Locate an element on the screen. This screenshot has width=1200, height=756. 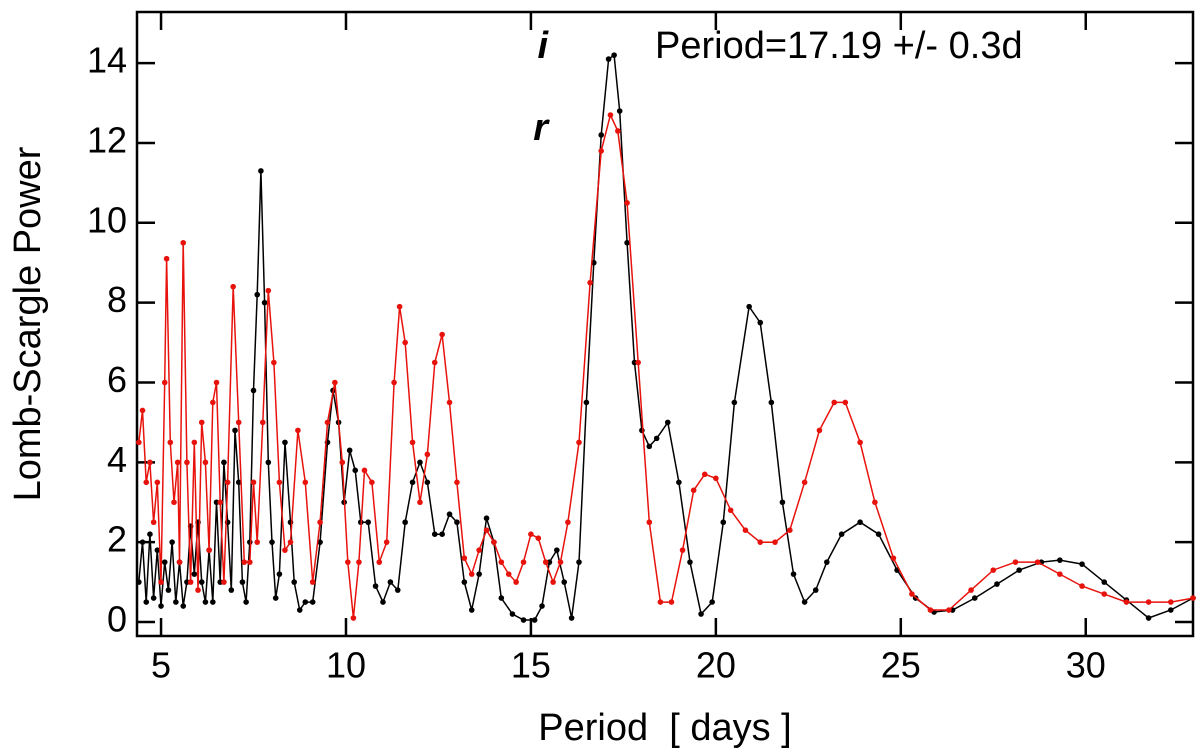
y-tick-label: 14 is located at coordinates (107, 60).